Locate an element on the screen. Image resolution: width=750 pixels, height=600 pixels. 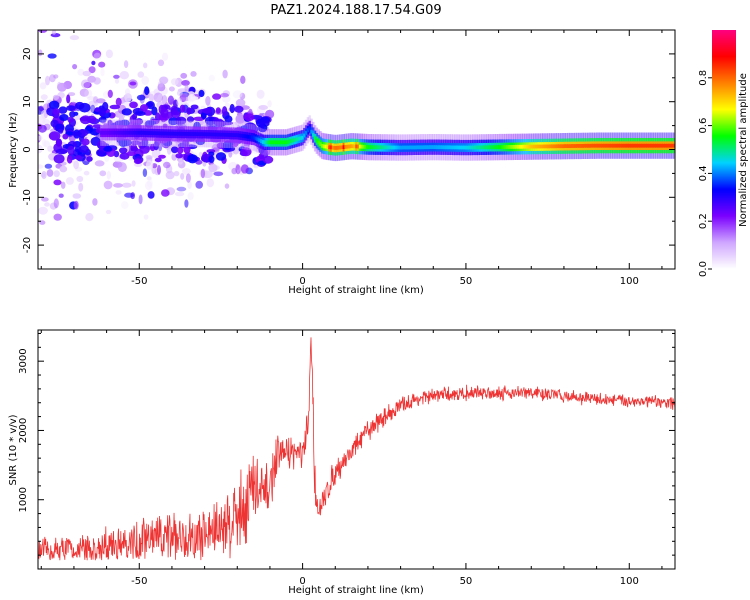
colorbar-tick-label: 0.4 is located at coordinates (703, 173).